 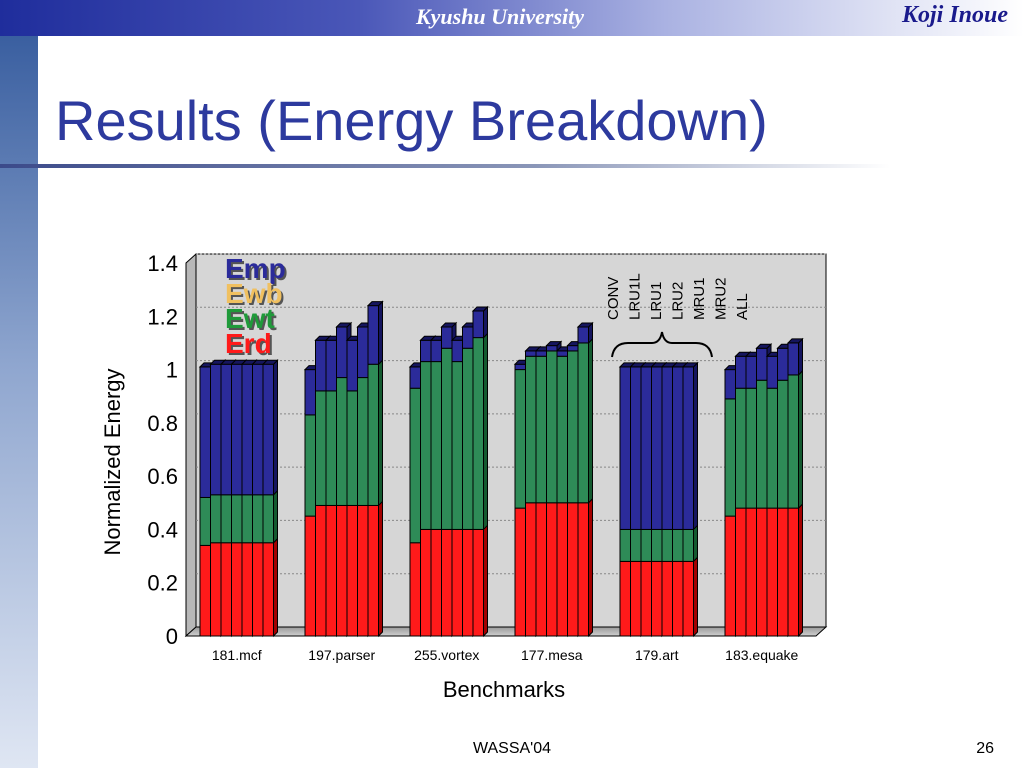 I want to click on plot-side-wall, so click(x=191, y=445).